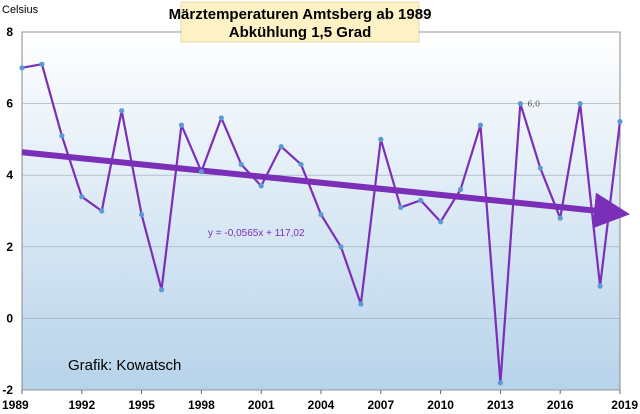  What do you see at coordinates (124, 365) in the screenshot?
I see `chart-credit: Grafik: Kowatsch` at bounding box center [124, 365].